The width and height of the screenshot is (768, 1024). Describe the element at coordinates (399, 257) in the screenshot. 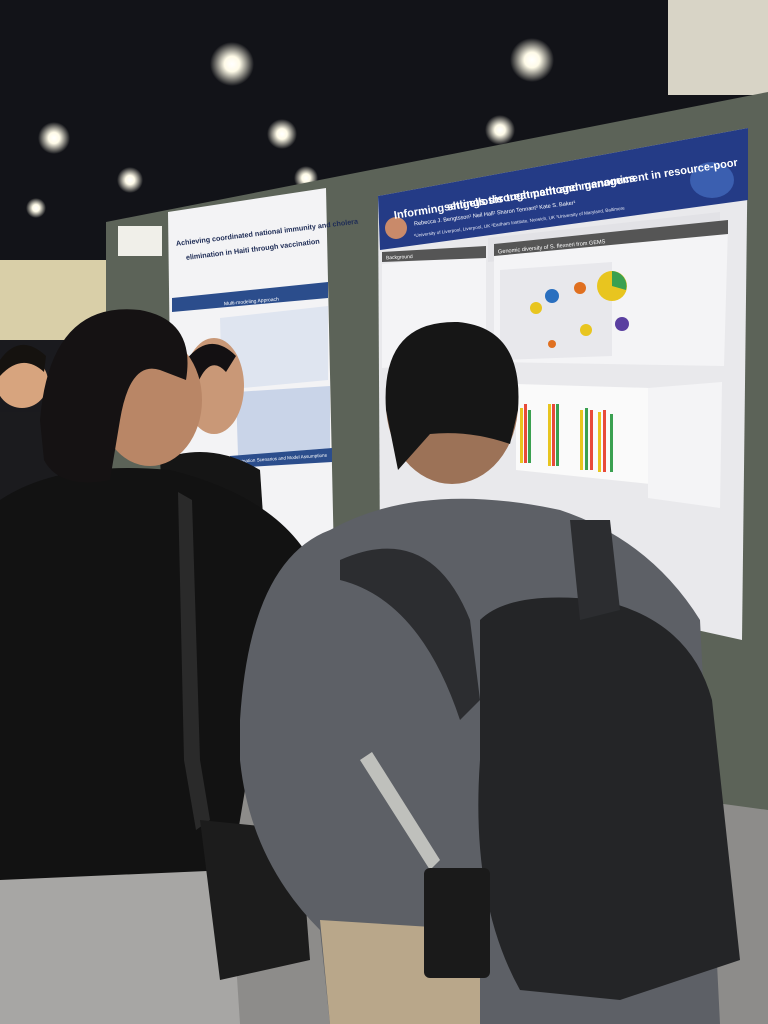

I see `section-heading: Background` at that location.